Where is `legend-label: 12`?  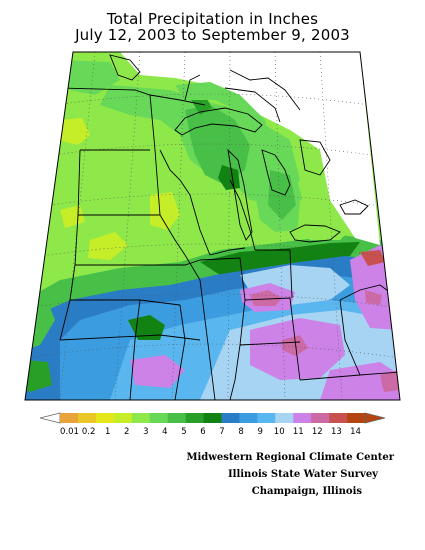
legend-label: 12 is located at coordinates (317, 432).